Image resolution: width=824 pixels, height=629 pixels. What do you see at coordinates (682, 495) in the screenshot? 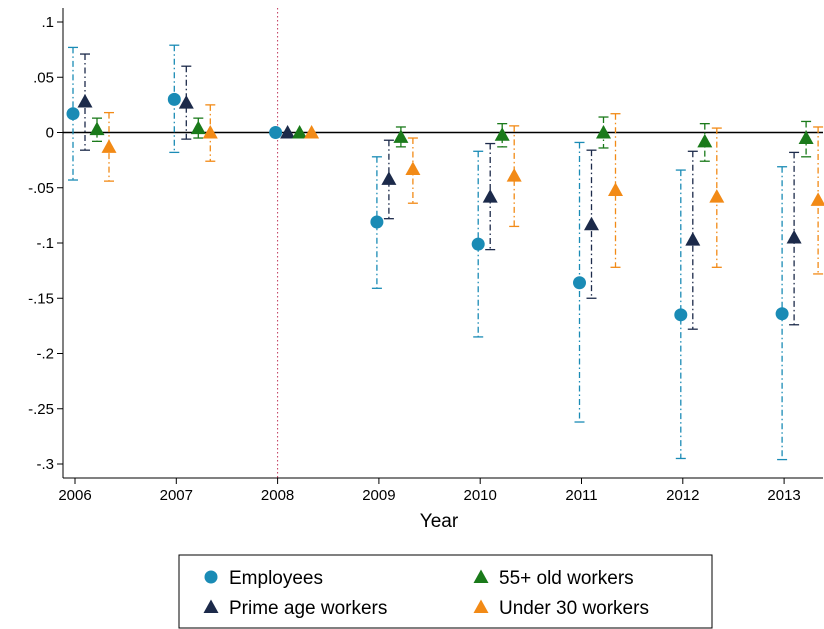
I see `x-tick-label: 2012` at bounding box center [682, 495].